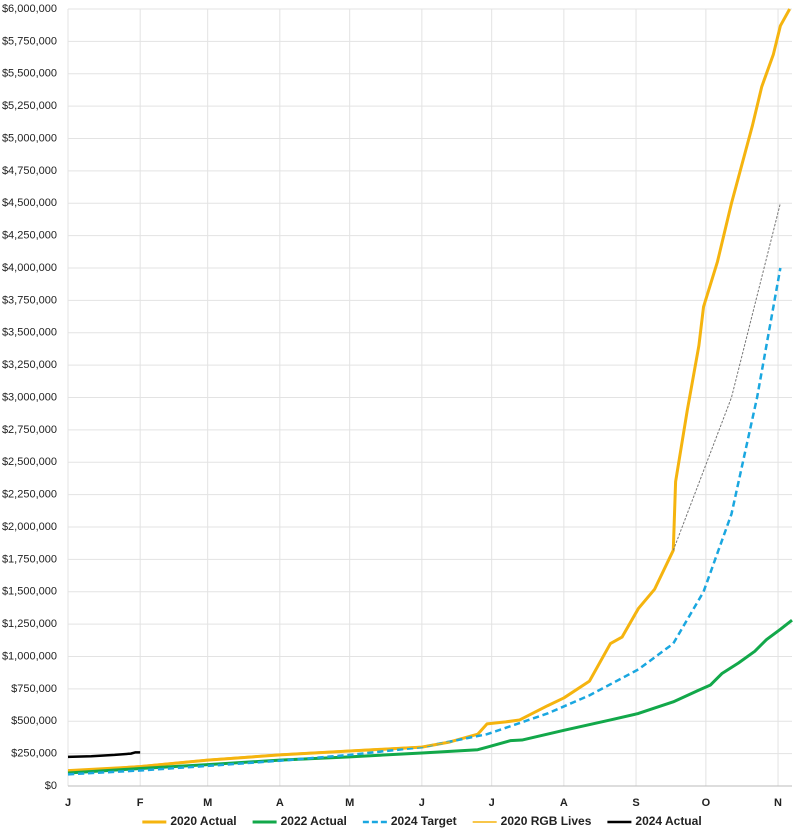 This screenshot has height=837, width=800. Describe the element at coordinates (635, 803) in the screenshot. I see `x-tick-label: S` at that location.